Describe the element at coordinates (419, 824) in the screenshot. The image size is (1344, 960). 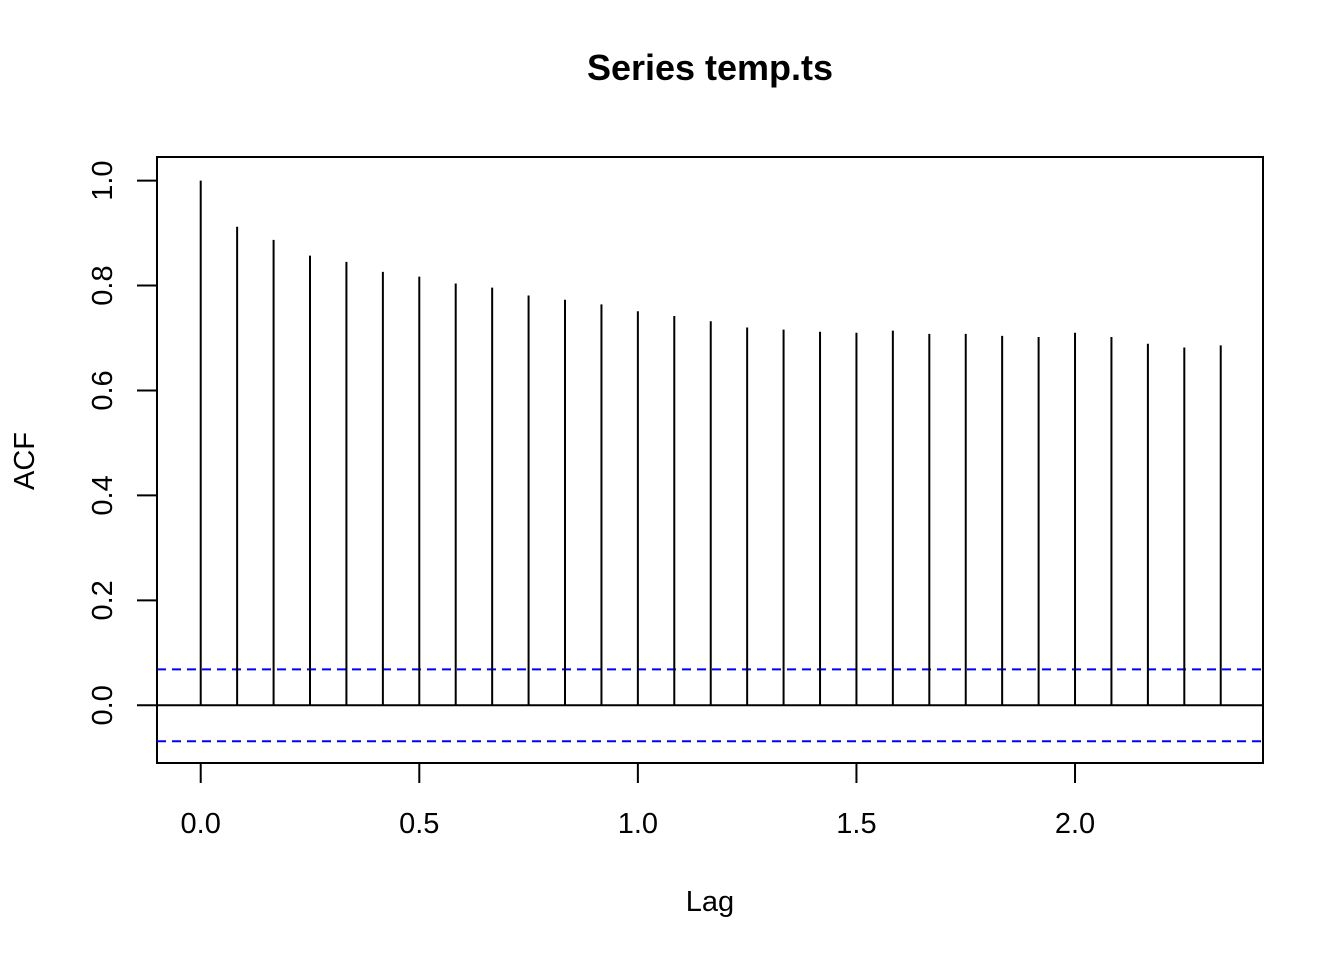
I see `x-tick-label: 0.5` at that location.